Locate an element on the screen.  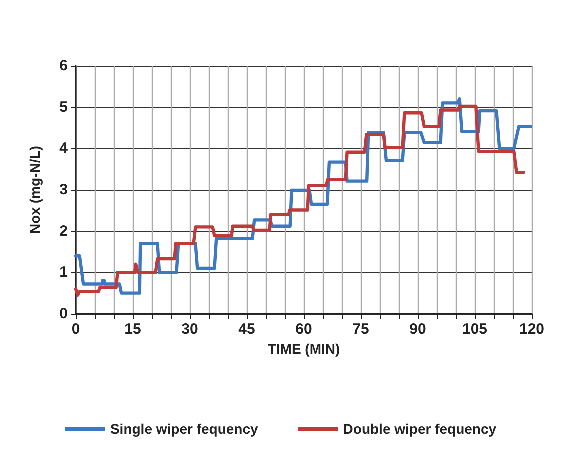
y-tick-label: 5 is located at coordinates (64, 107).